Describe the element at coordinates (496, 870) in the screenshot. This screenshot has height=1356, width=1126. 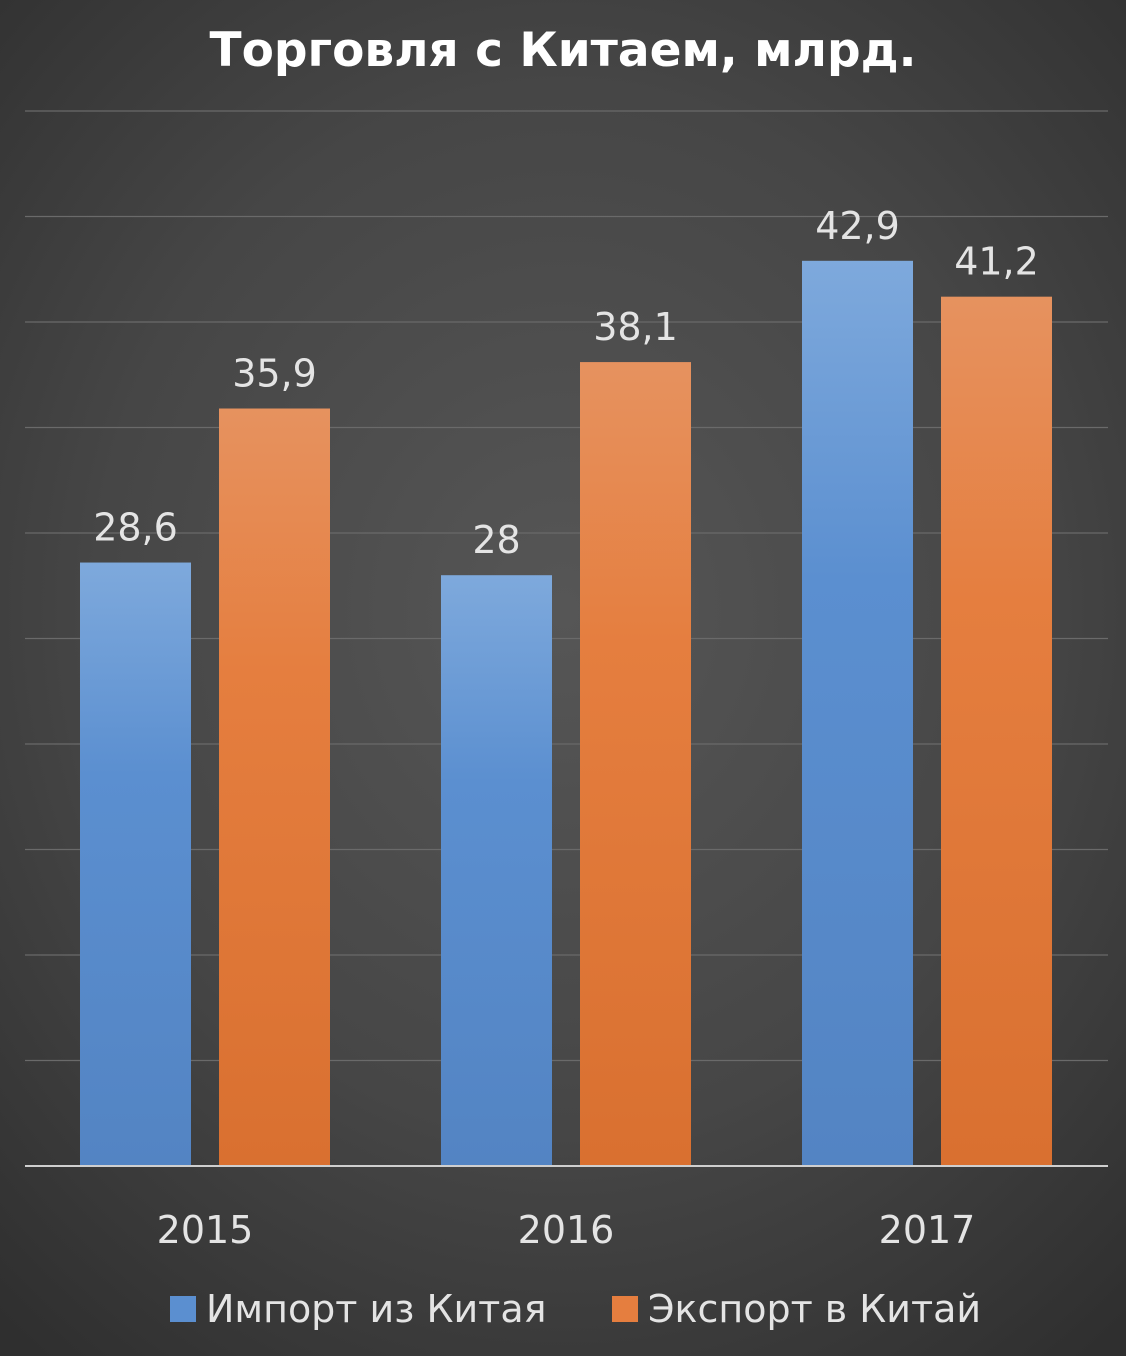
I see `bar-import-2016` at that location.